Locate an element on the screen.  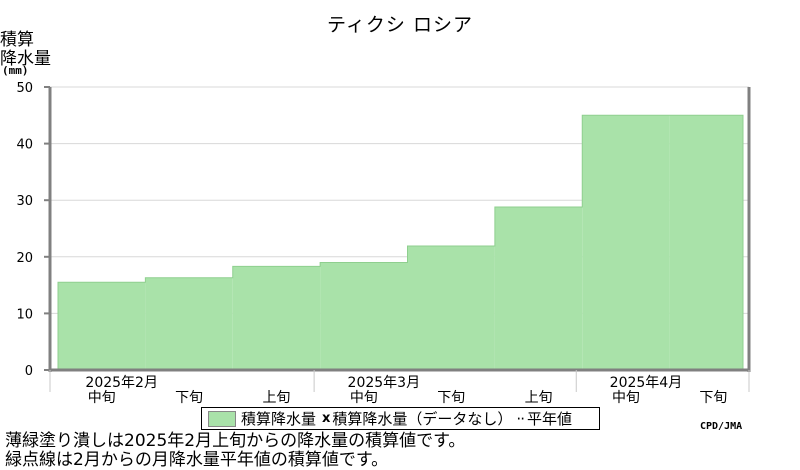
chart-title: ティクシ ロシア is located at coordinates (400, 25).